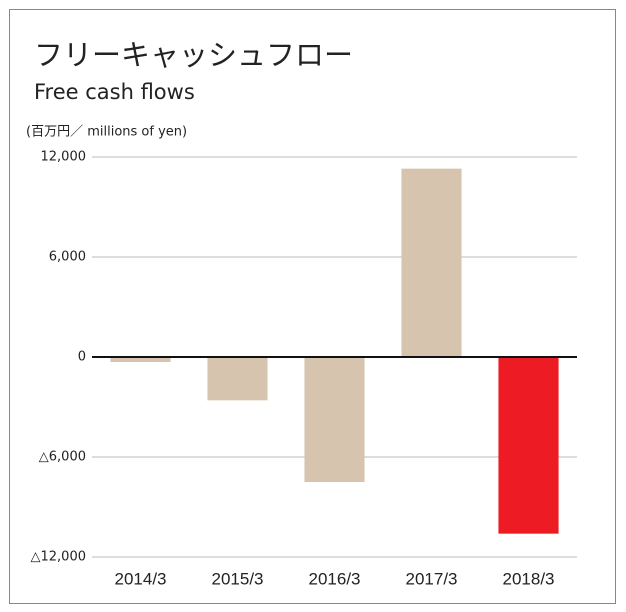  Describe the element at coordinates (141, 578) in the screenshot. I see `x-tick-label: 2014/3` at that location.